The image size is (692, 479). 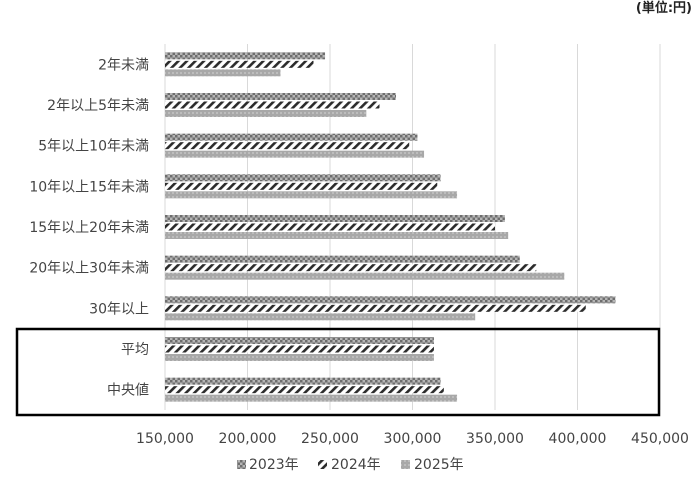 I want to click on bar-2025--1, so click(x=266, y=113).